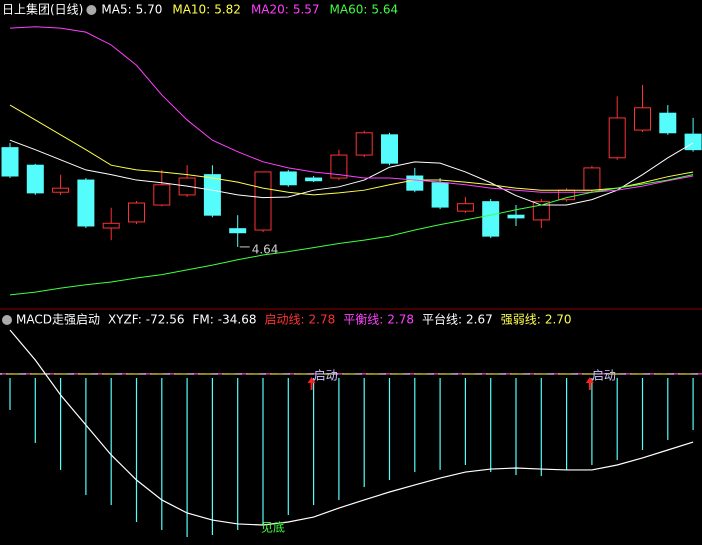  Describe the element at coordinates (363, 320) in the screenshot. I see `legend-name: 平衡线:` at that location.